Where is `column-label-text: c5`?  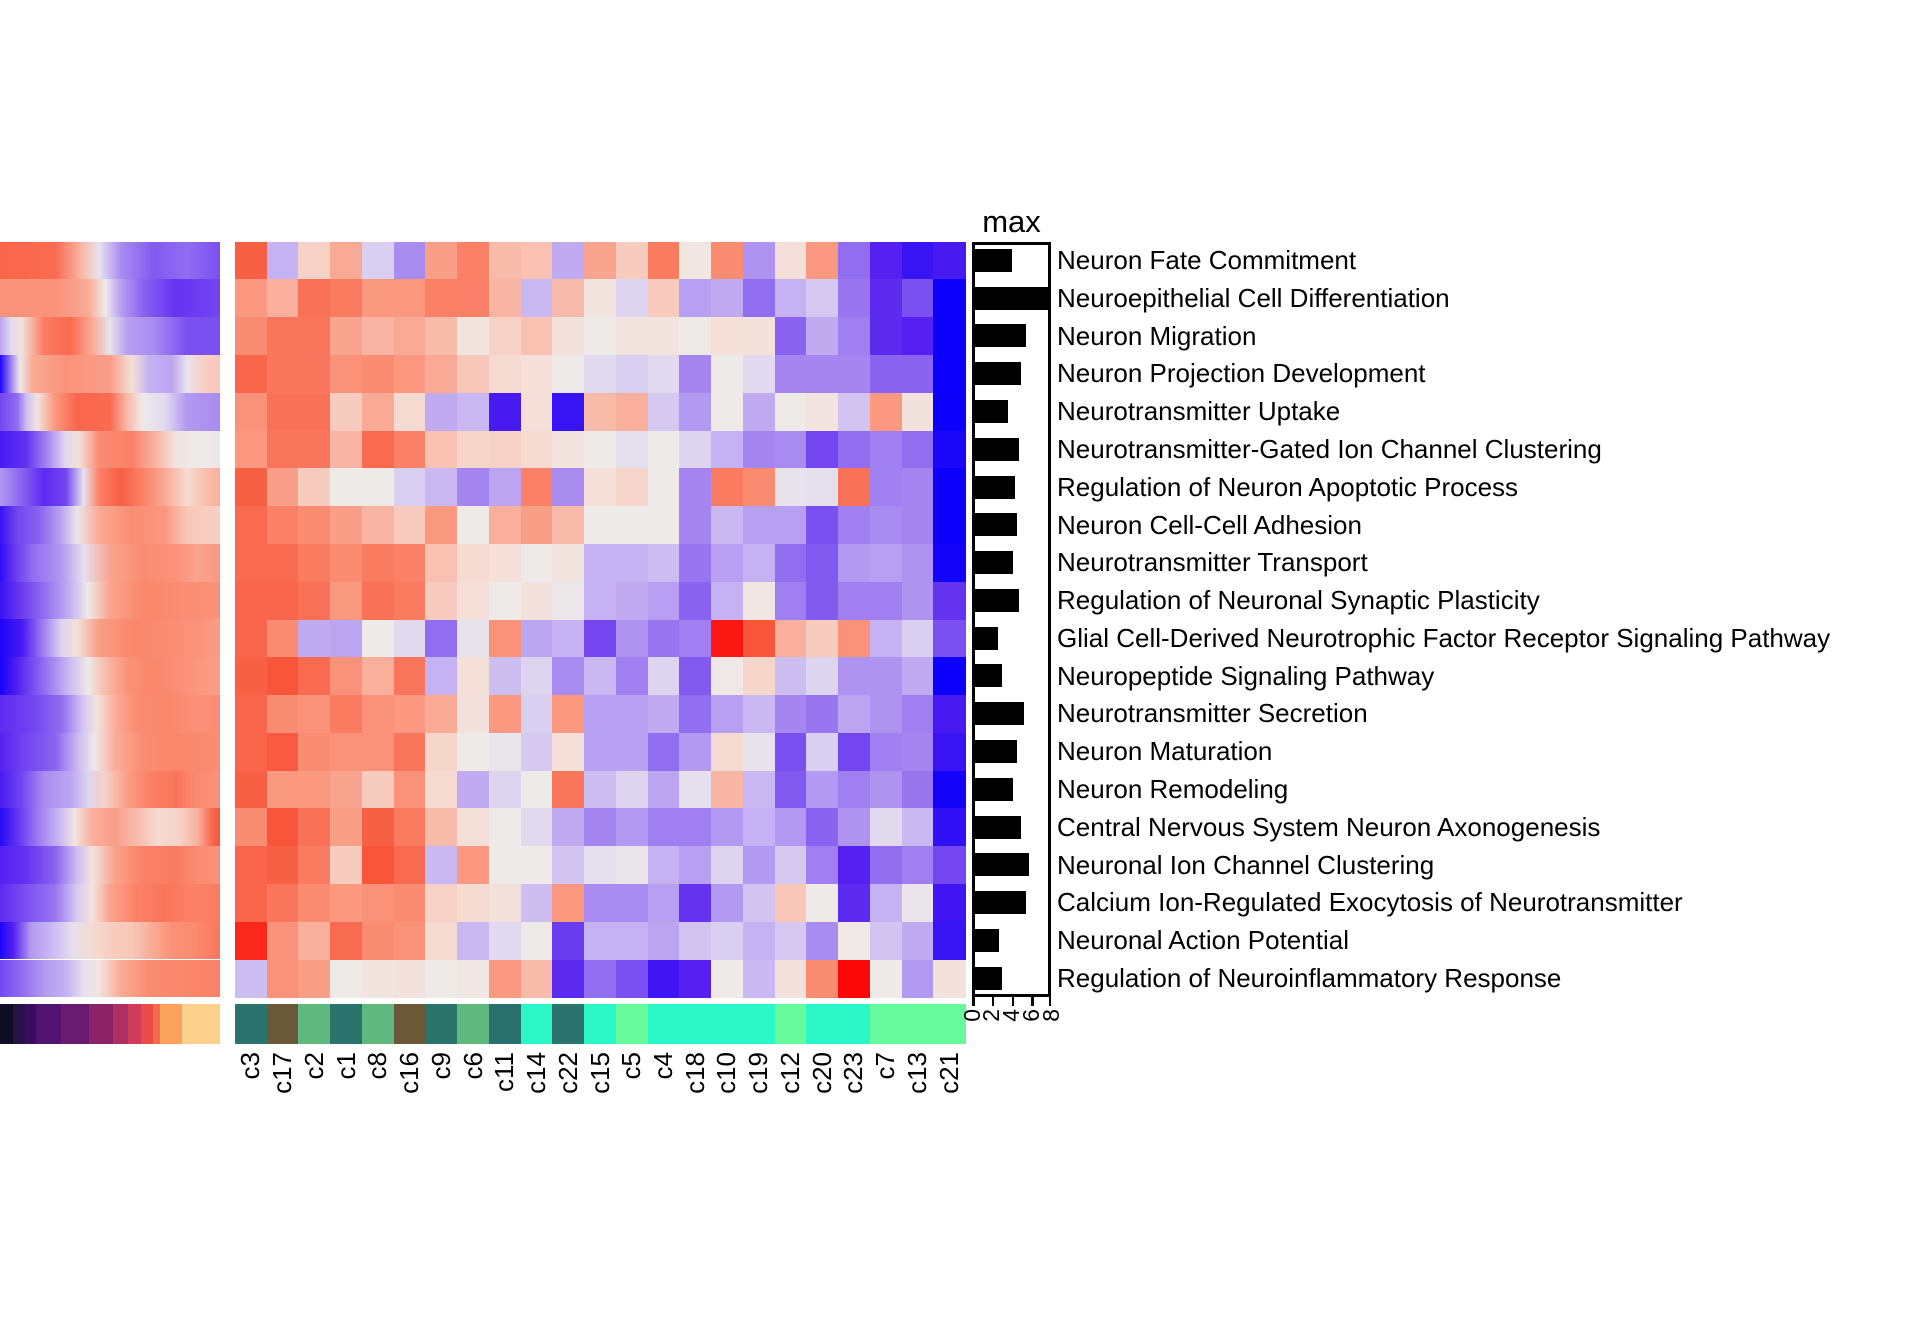 column-label-text: c5 is located at coordinates (631, 1066).